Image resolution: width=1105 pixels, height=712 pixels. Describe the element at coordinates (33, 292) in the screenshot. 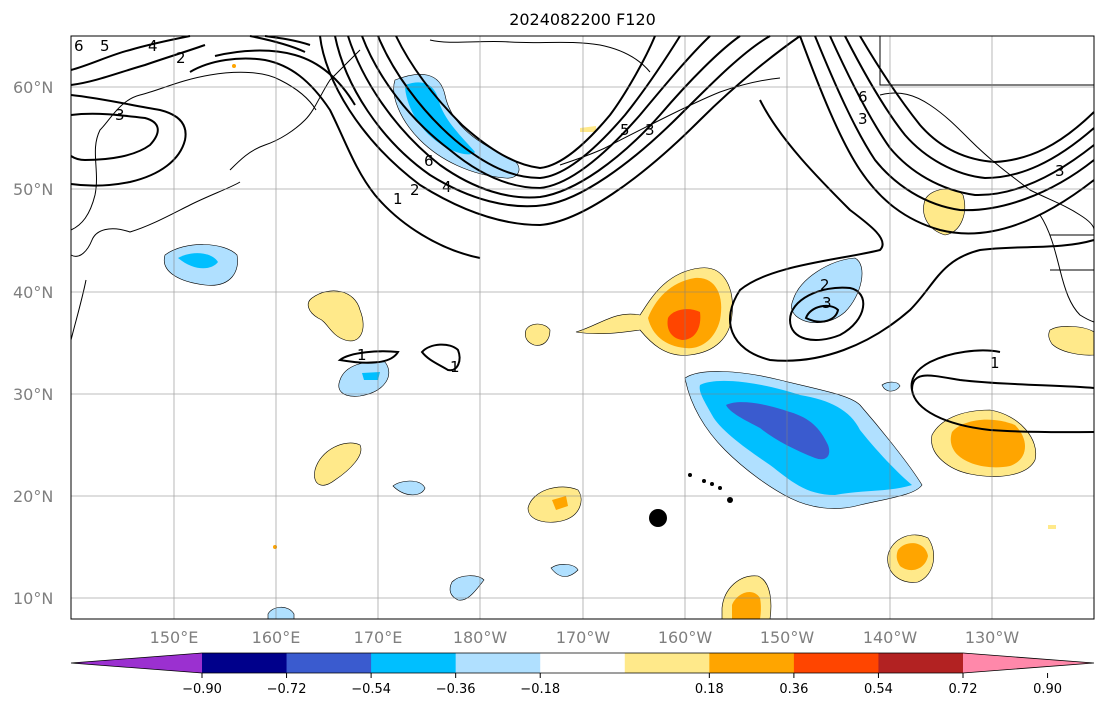

I see `lat-label: 40°N` at that location.